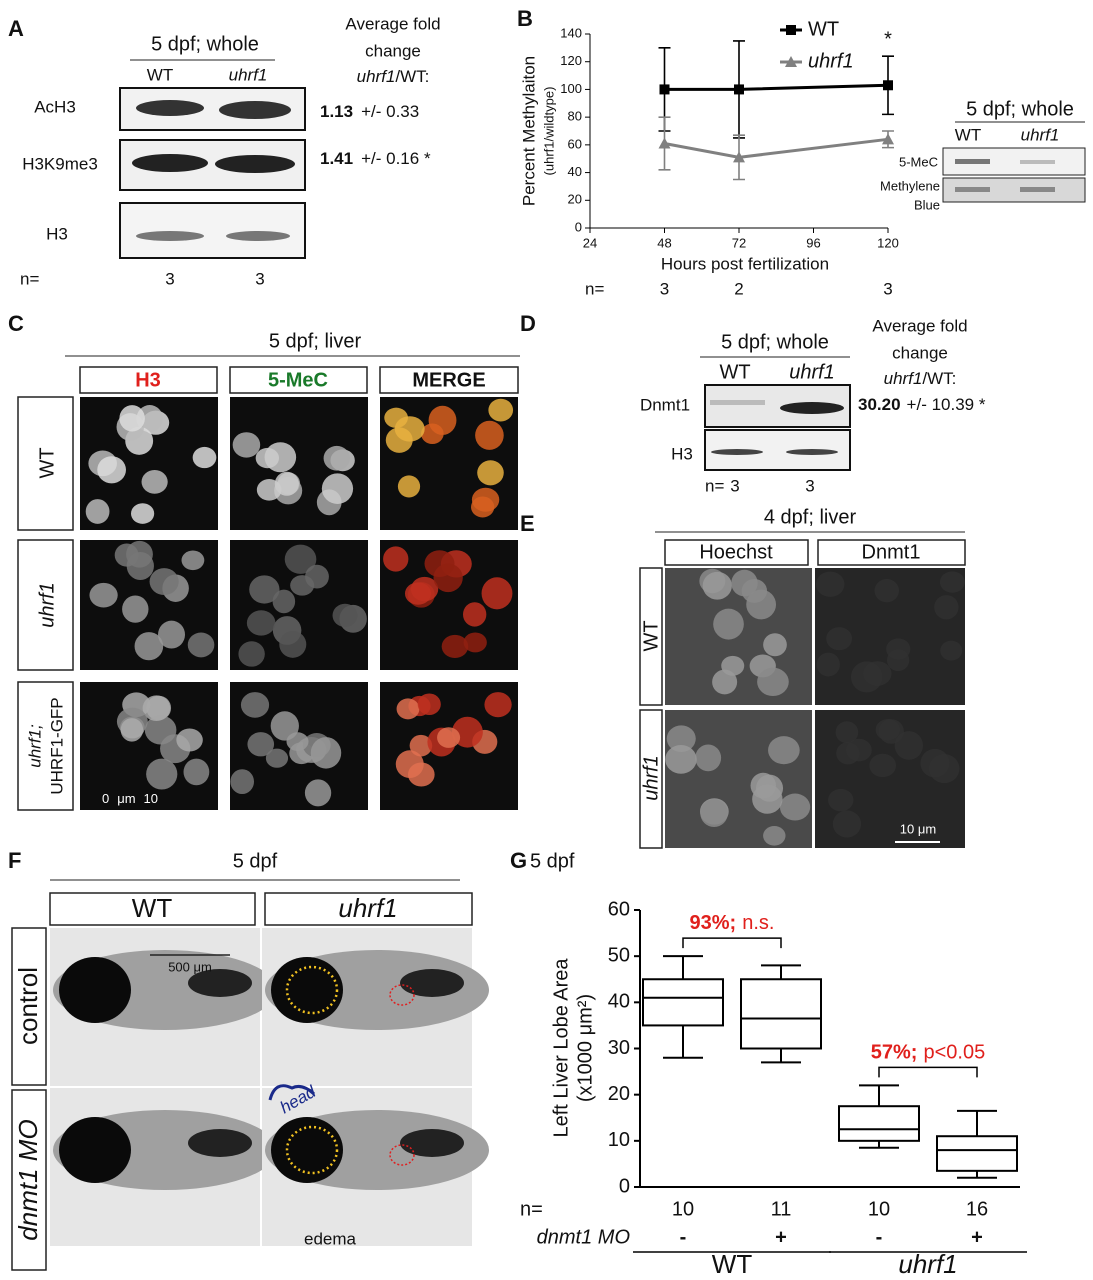 Image resolution: width=1093 pixels, height=1280 pixels. I want to click on inset-title: 5 dpf; whole, so click(1020, 109).